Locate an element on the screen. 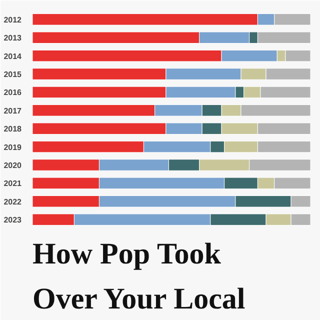 The width and height of the screenshot is (320, 320). y-tick-label: 2015 is located at coordinates (13, 75).